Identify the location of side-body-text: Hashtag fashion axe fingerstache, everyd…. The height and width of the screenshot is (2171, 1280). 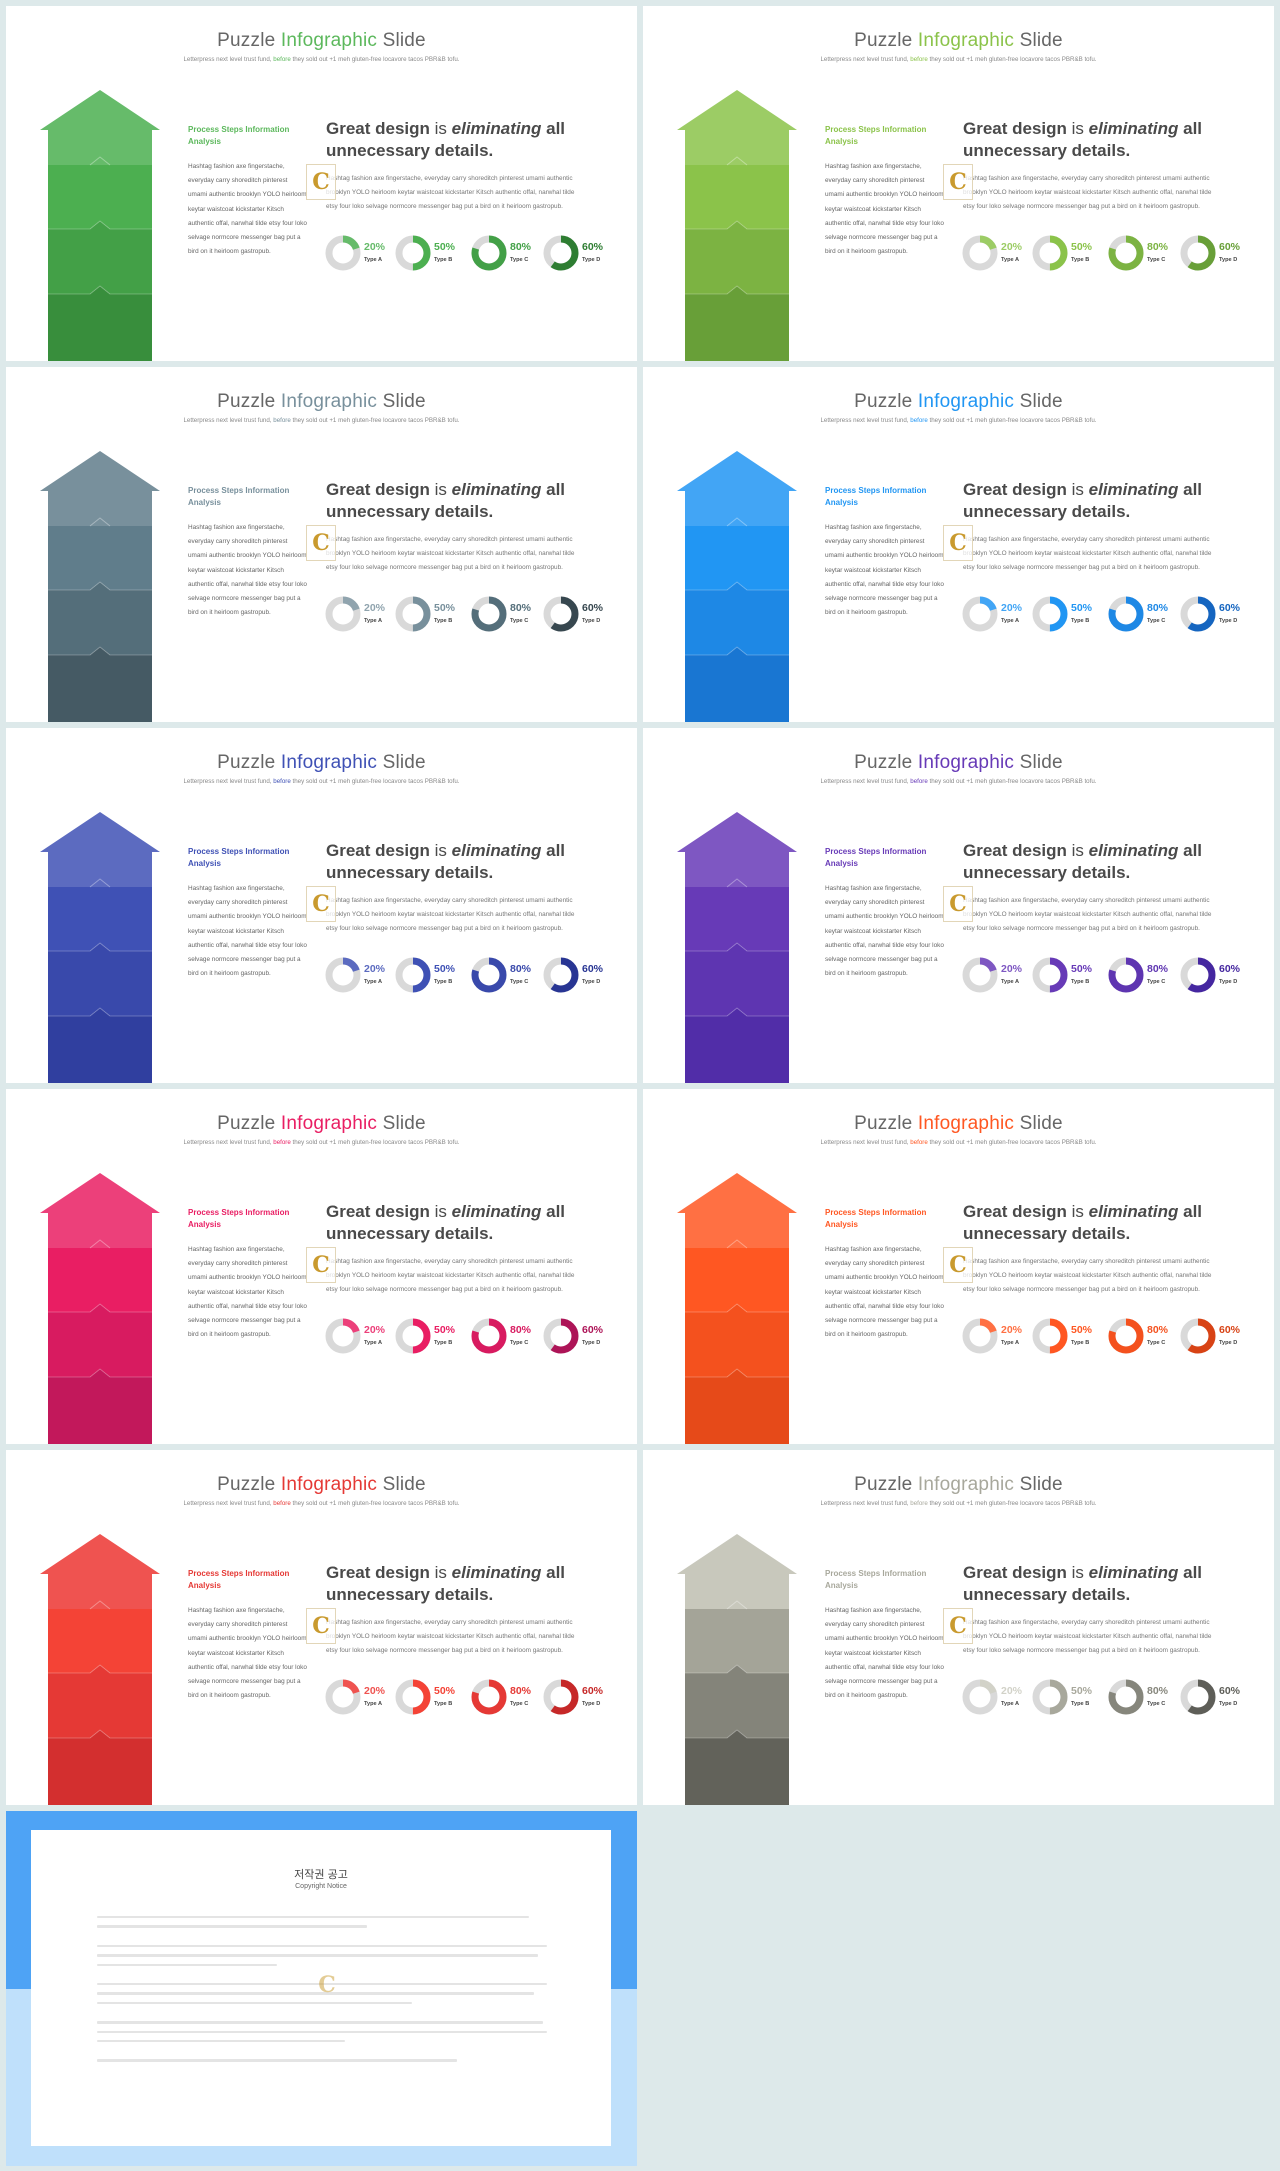
(884, 570).